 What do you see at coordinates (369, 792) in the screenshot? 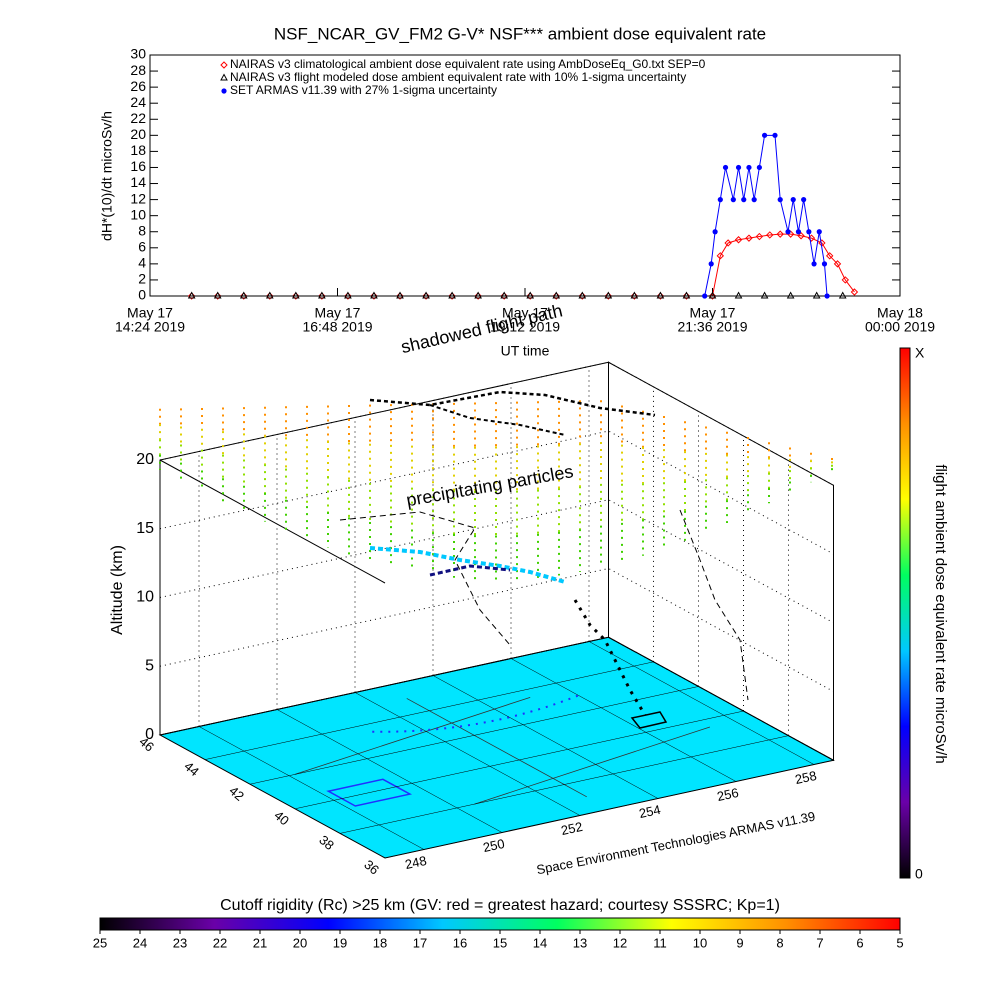
I see `map-region` at bounding box center [369, 792].